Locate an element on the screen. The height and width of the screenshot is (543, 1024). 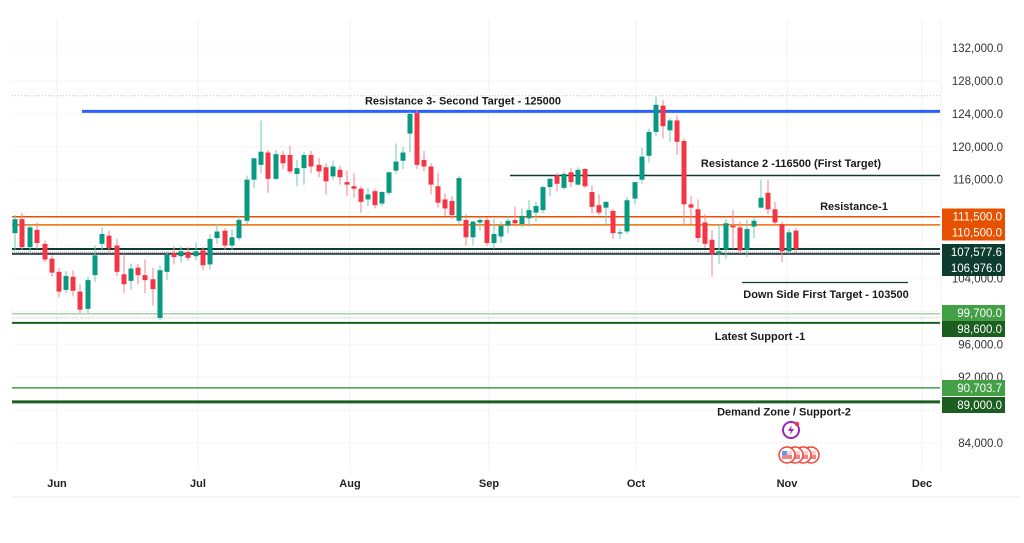
price-tick-label: 96,000.0 is located at coordinates (980, 345).